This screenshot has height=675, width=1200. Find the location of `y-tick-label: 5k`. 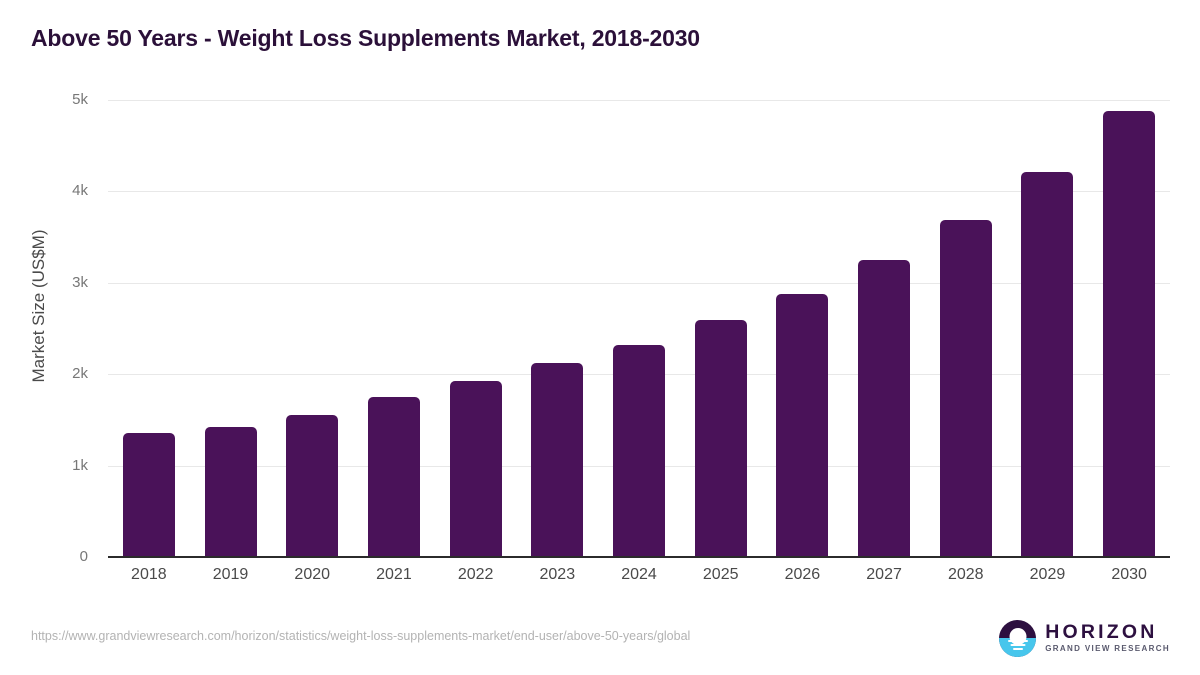

y-tick-label: 5k is located at coordinates (80, 99).